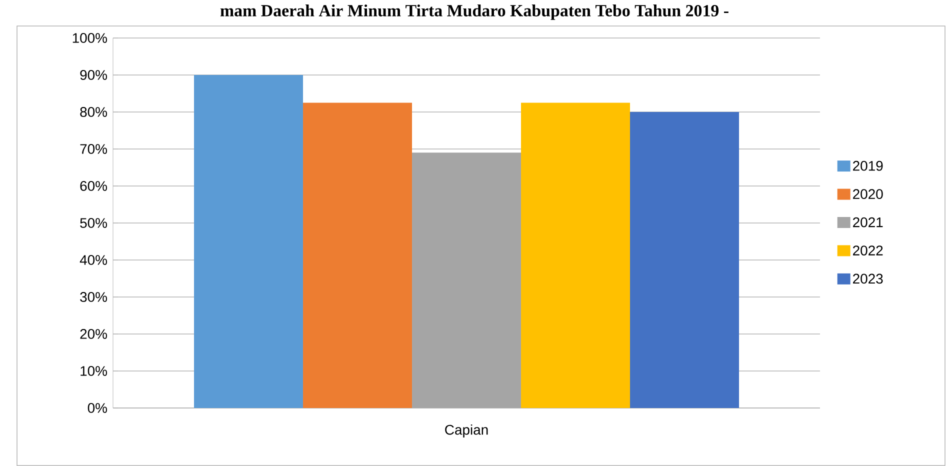 Image resolution: width=949 pixels, height=466 pixels. What do you see at coordinates (93, 149) in the screenshot?
I see `y-tick-label: 70%` at bounding box center [93, 149].